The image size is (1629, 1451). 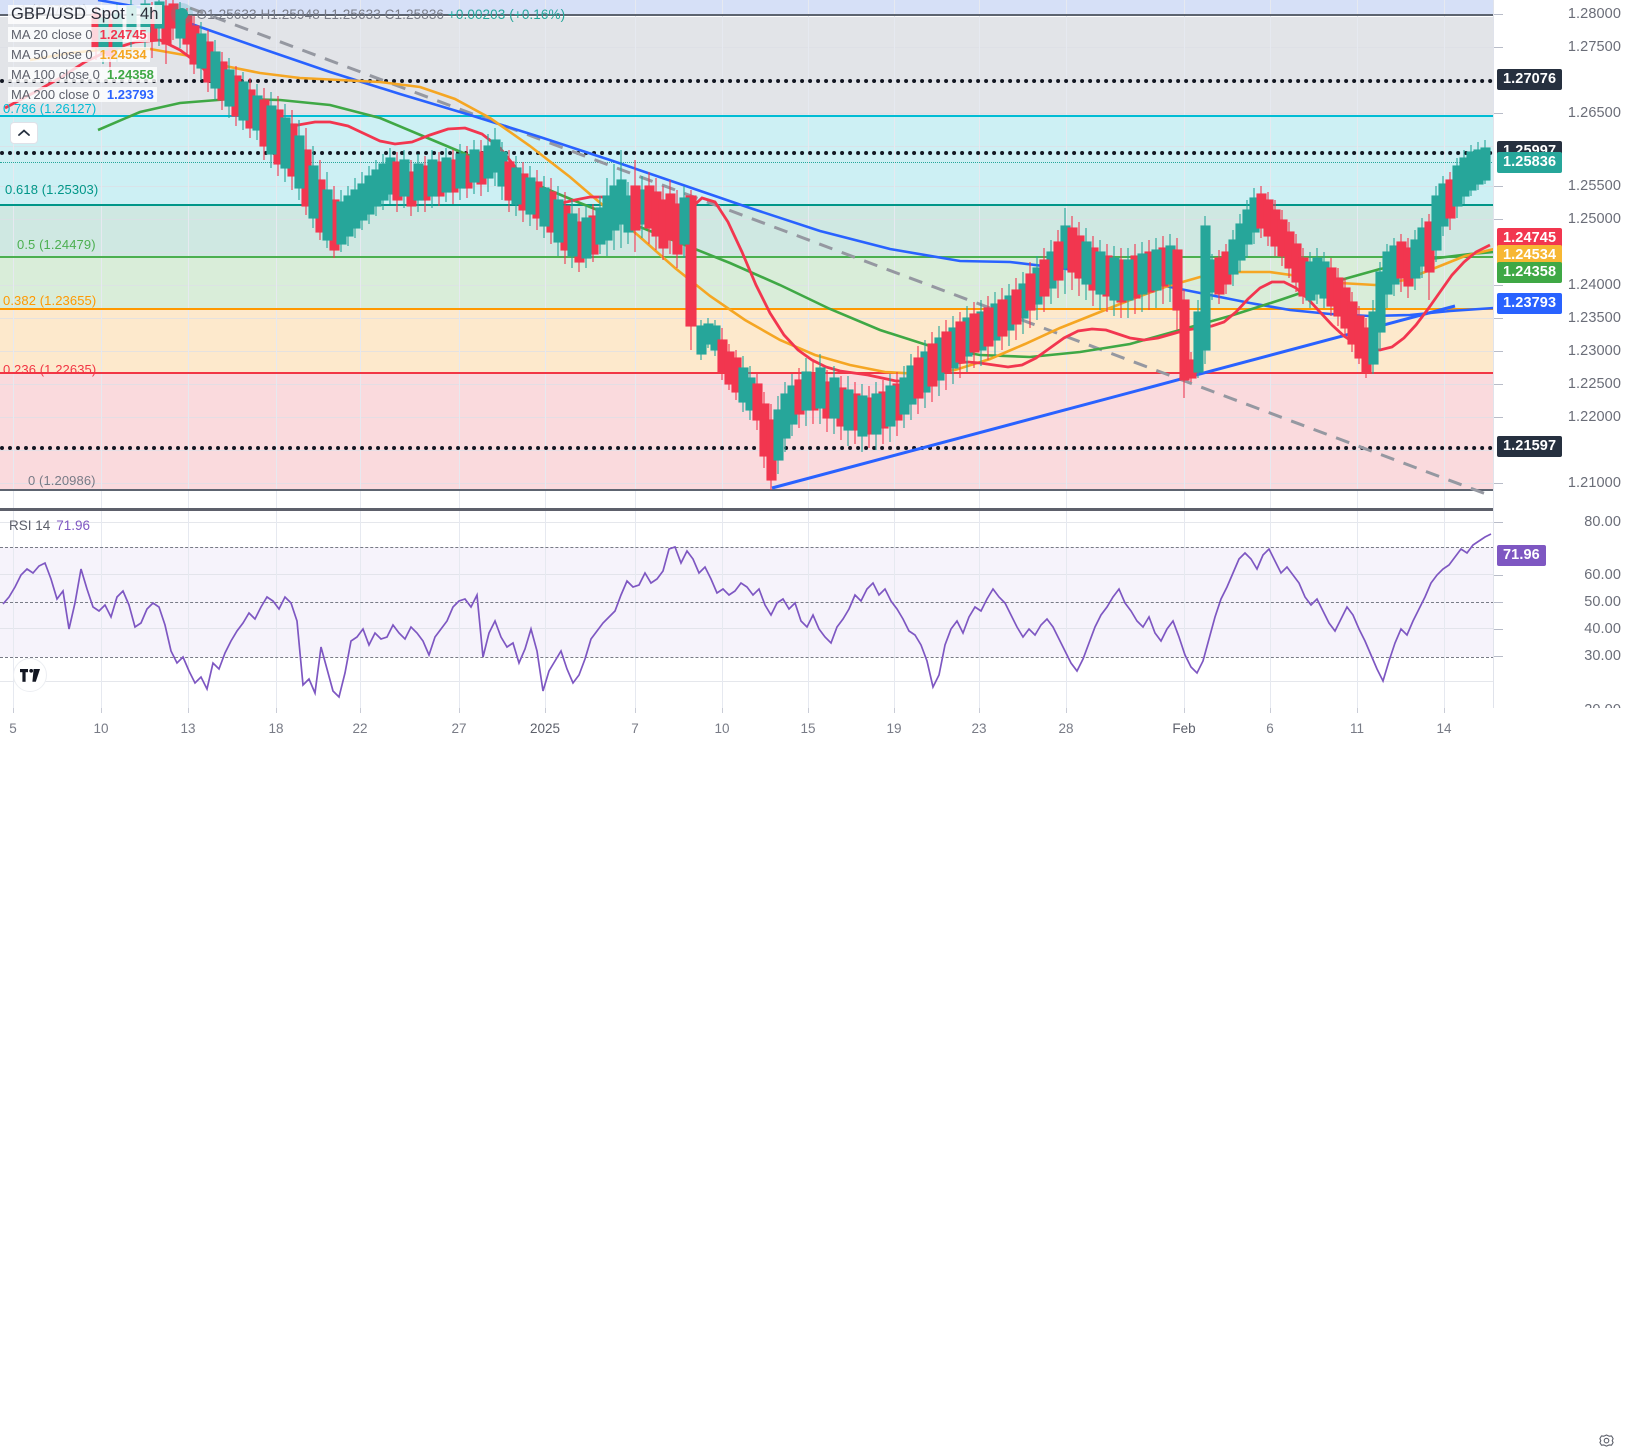 I want to click on price-label-ma200: 1.23793, so click(x=1530, y=303).